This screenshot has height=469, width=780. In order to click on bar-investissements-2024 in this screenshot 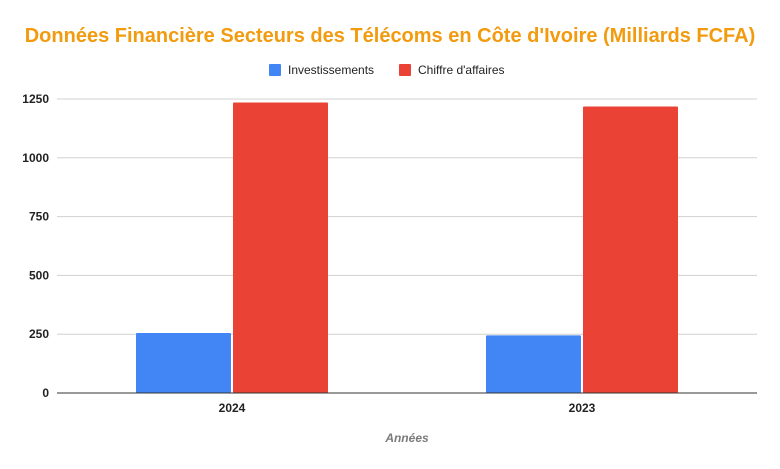, I will do `click(183, 363)`.